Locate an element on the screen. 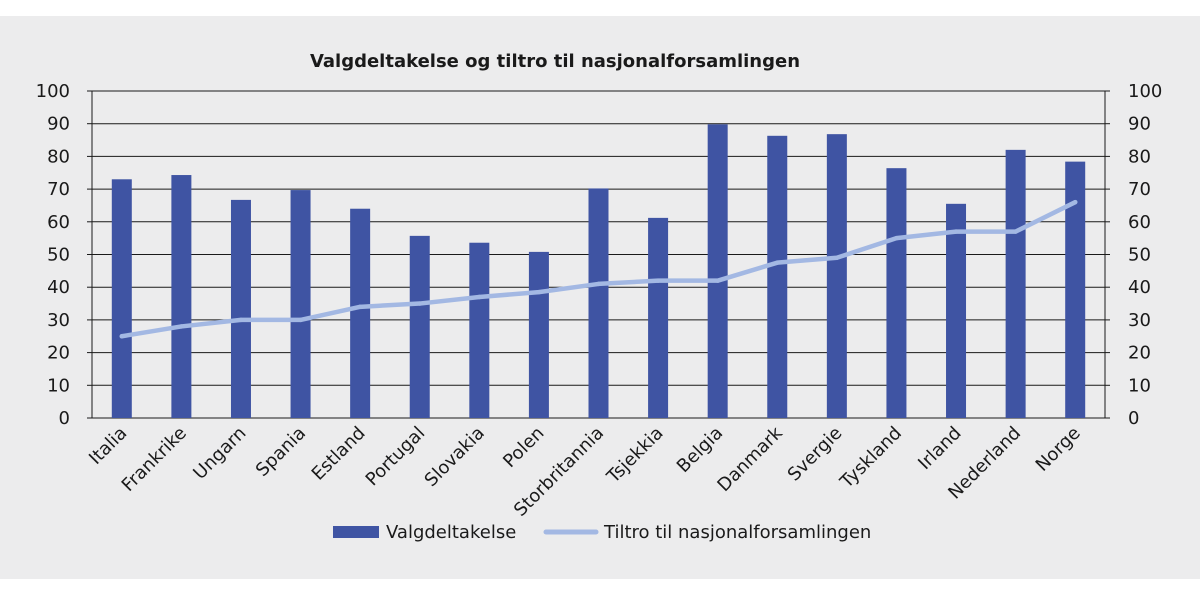  y-tick-label-right: 70 is located at coordinates (1139, 189).